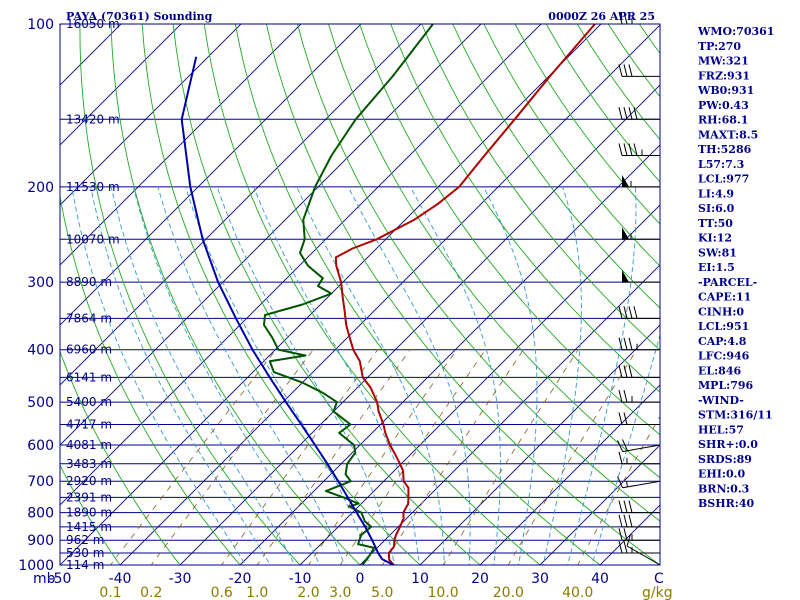  Describe the element at coordinates (89, 318) in the screenshot. I see `height-label: 7864 m` at that location.